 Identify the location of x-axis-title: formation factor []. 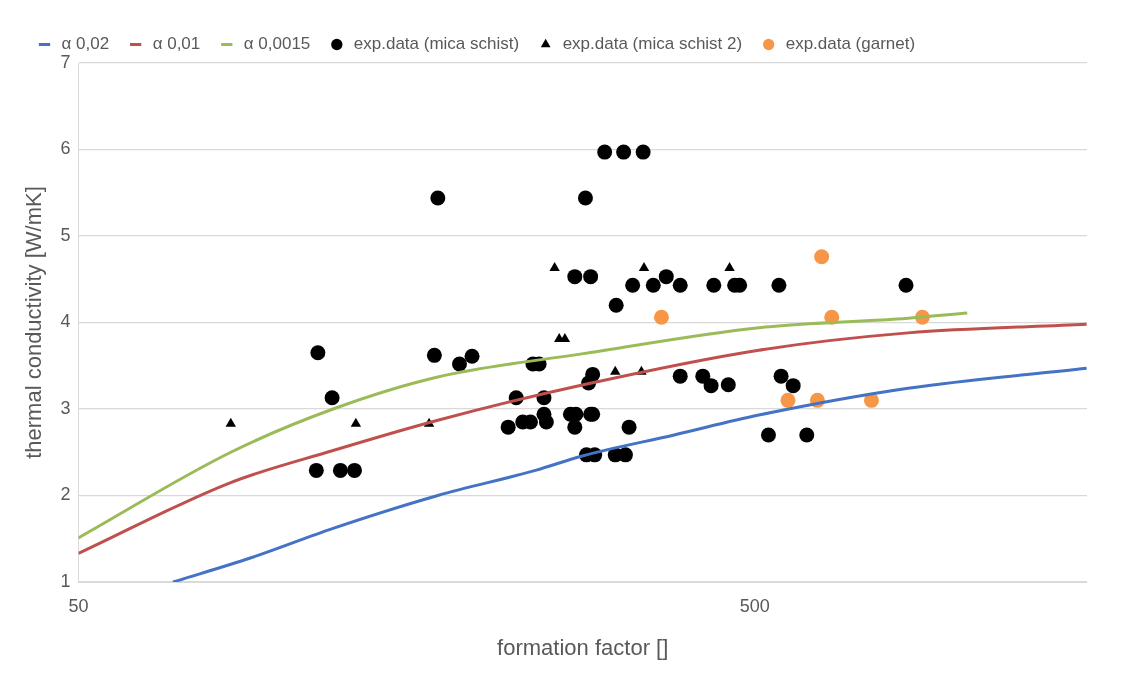
(583, 647).